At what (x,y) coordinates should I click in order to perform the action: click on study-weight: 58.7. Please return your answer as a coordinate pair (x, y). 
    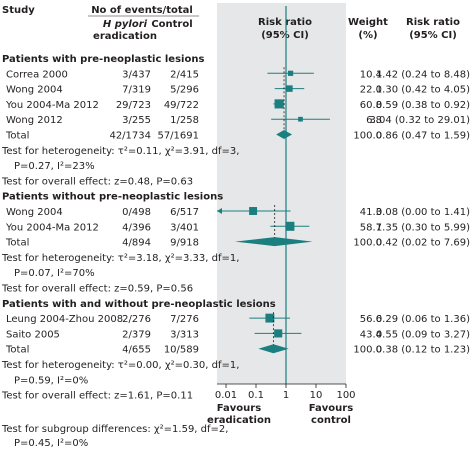
    Looking at the image, I should click on (371, 227).